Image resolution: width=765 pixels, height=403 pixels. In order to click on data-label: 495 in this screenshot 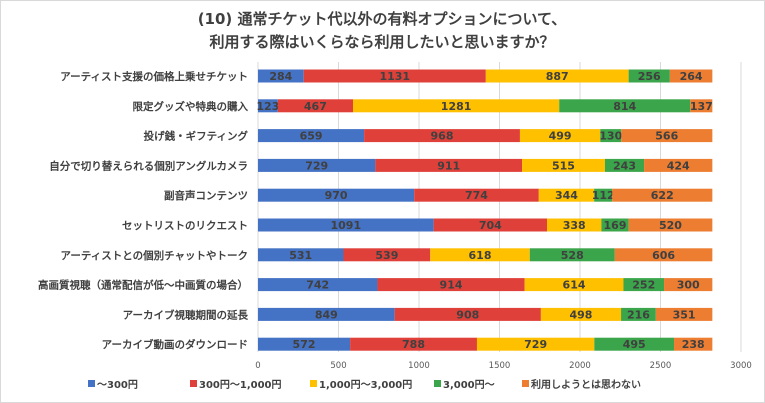, I will do `click(634, 344)`.